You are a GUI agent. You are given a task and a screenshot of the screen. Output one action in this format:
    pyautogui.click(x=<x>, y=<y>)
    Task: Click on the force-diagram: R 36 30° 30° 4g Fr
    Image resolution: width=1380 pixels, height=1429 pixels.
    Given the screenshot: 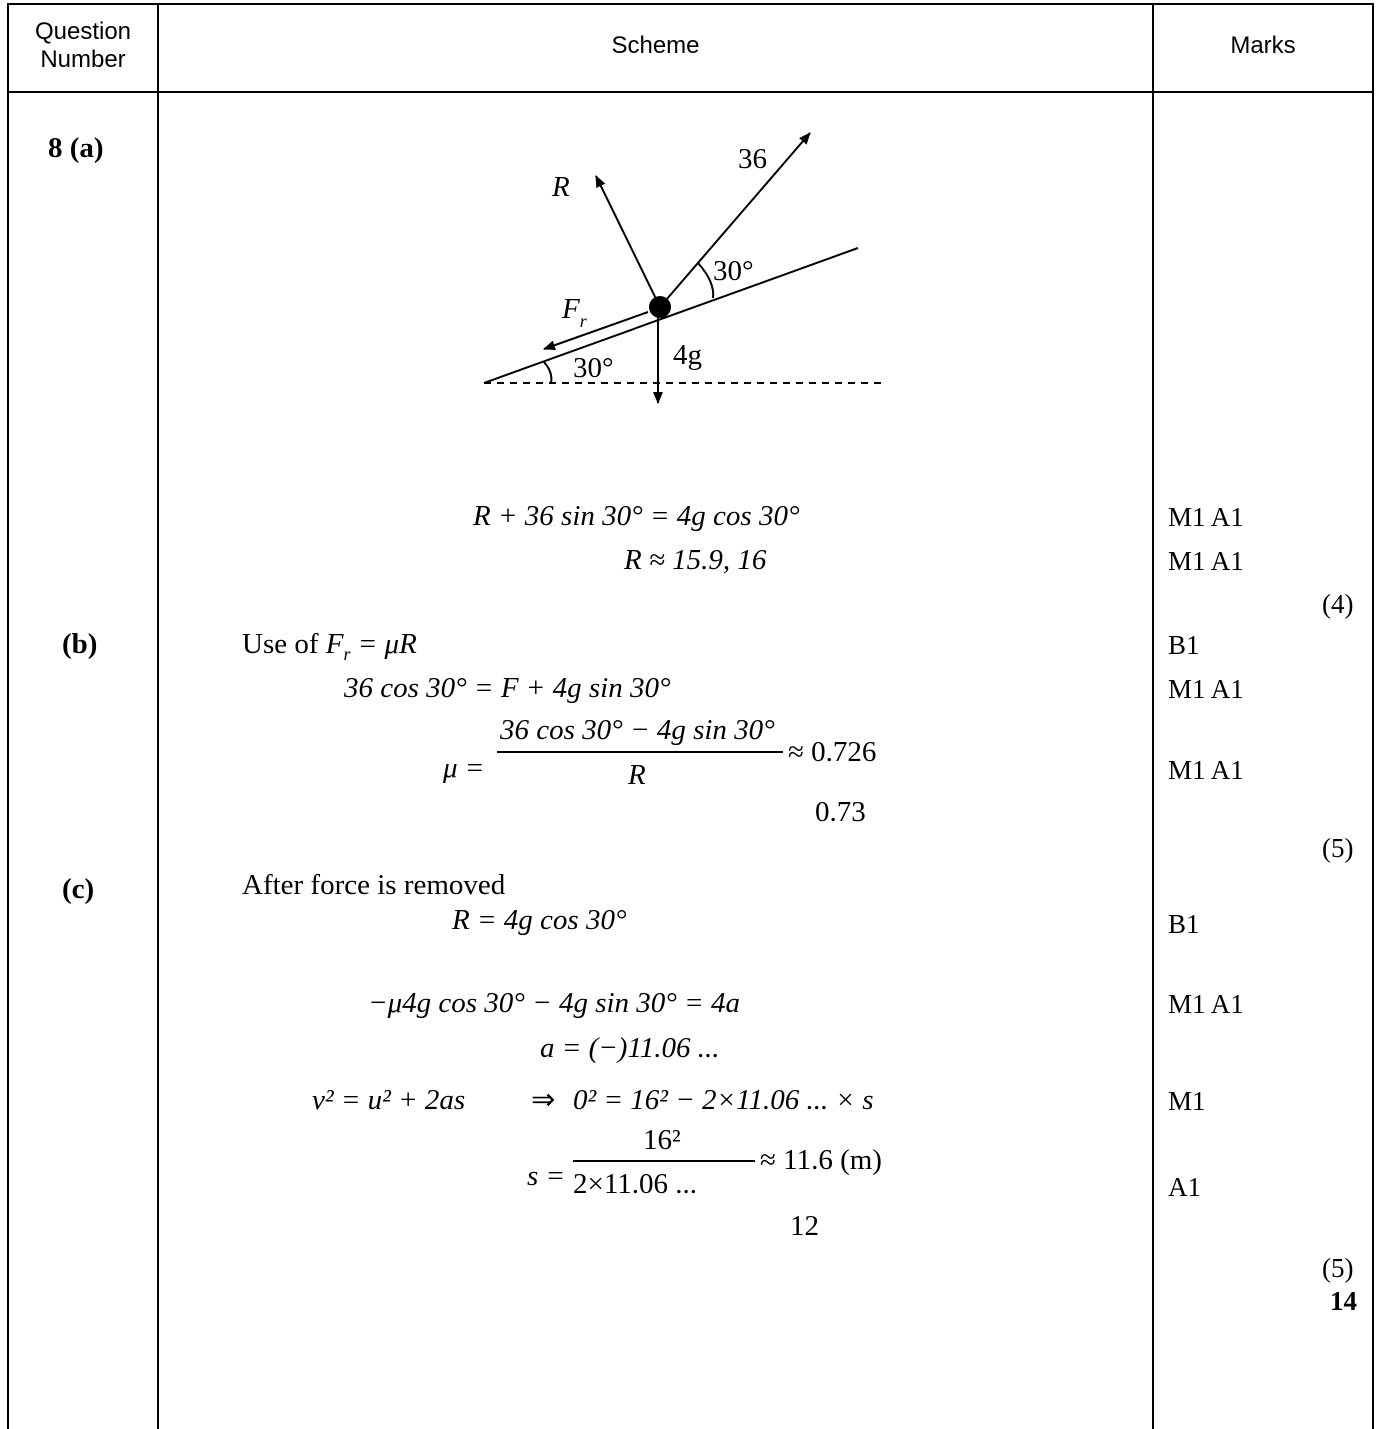 What is the action you would take?
    pyautogui.click(x=683, y=268)
    